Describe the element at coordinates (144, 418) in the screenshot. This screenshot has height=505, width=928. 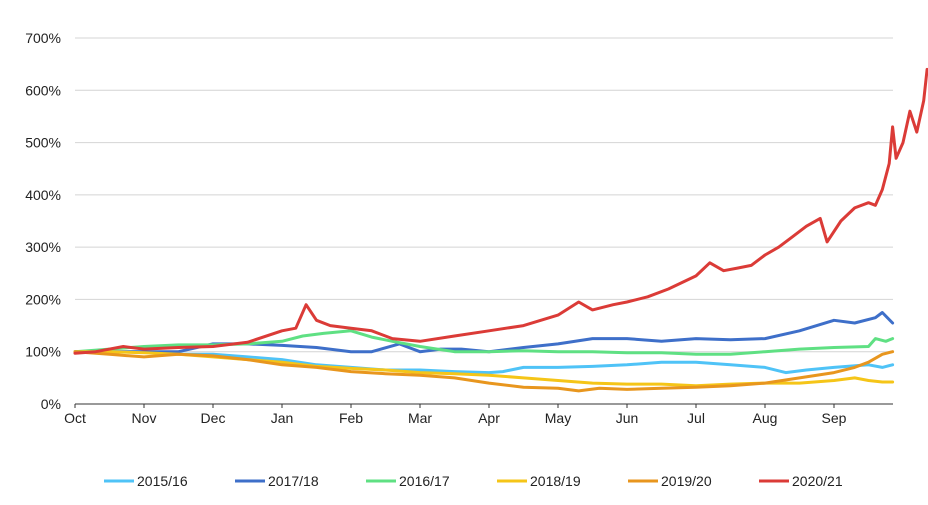
I see `x-tick-label: Nov` at that location.